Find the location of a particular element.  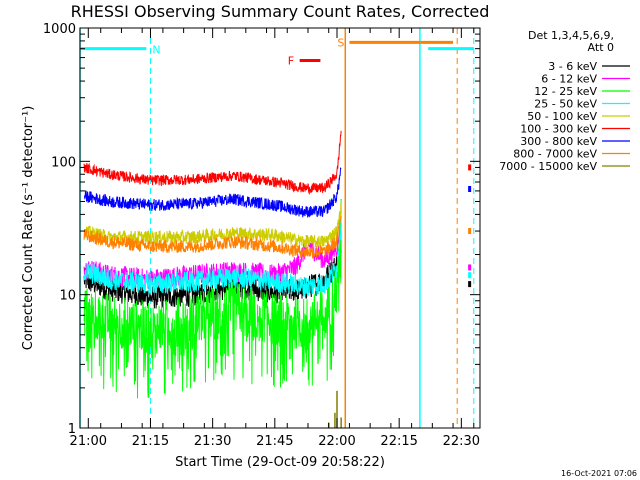

y-tick-label-2: 100 is located at coordinates (63, 162).